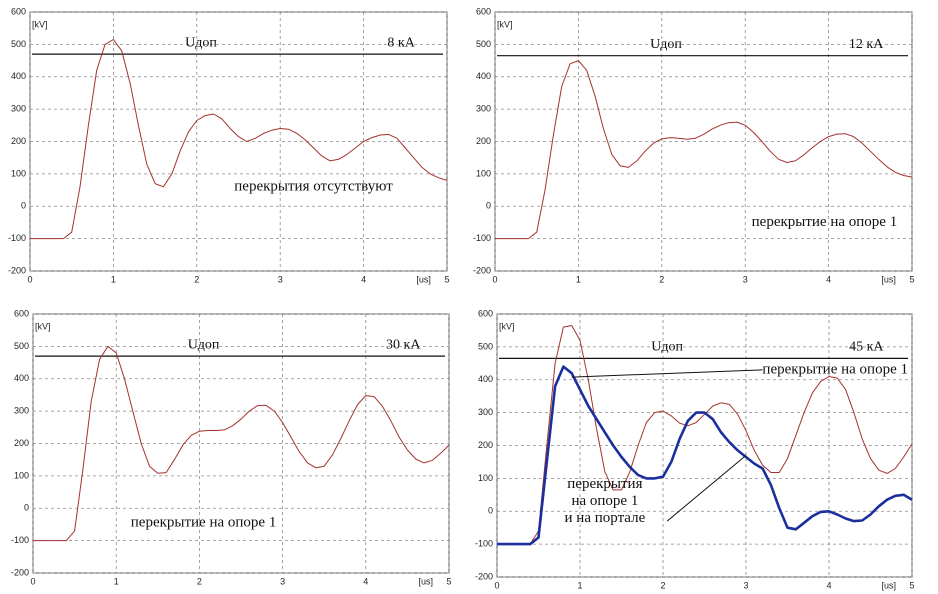 This screenshot has width=938, height=594. What do you see at coordinates (604, 501) in the screenshot?
I see `annotation: на опоре 1` at bounding box center [604, 501].